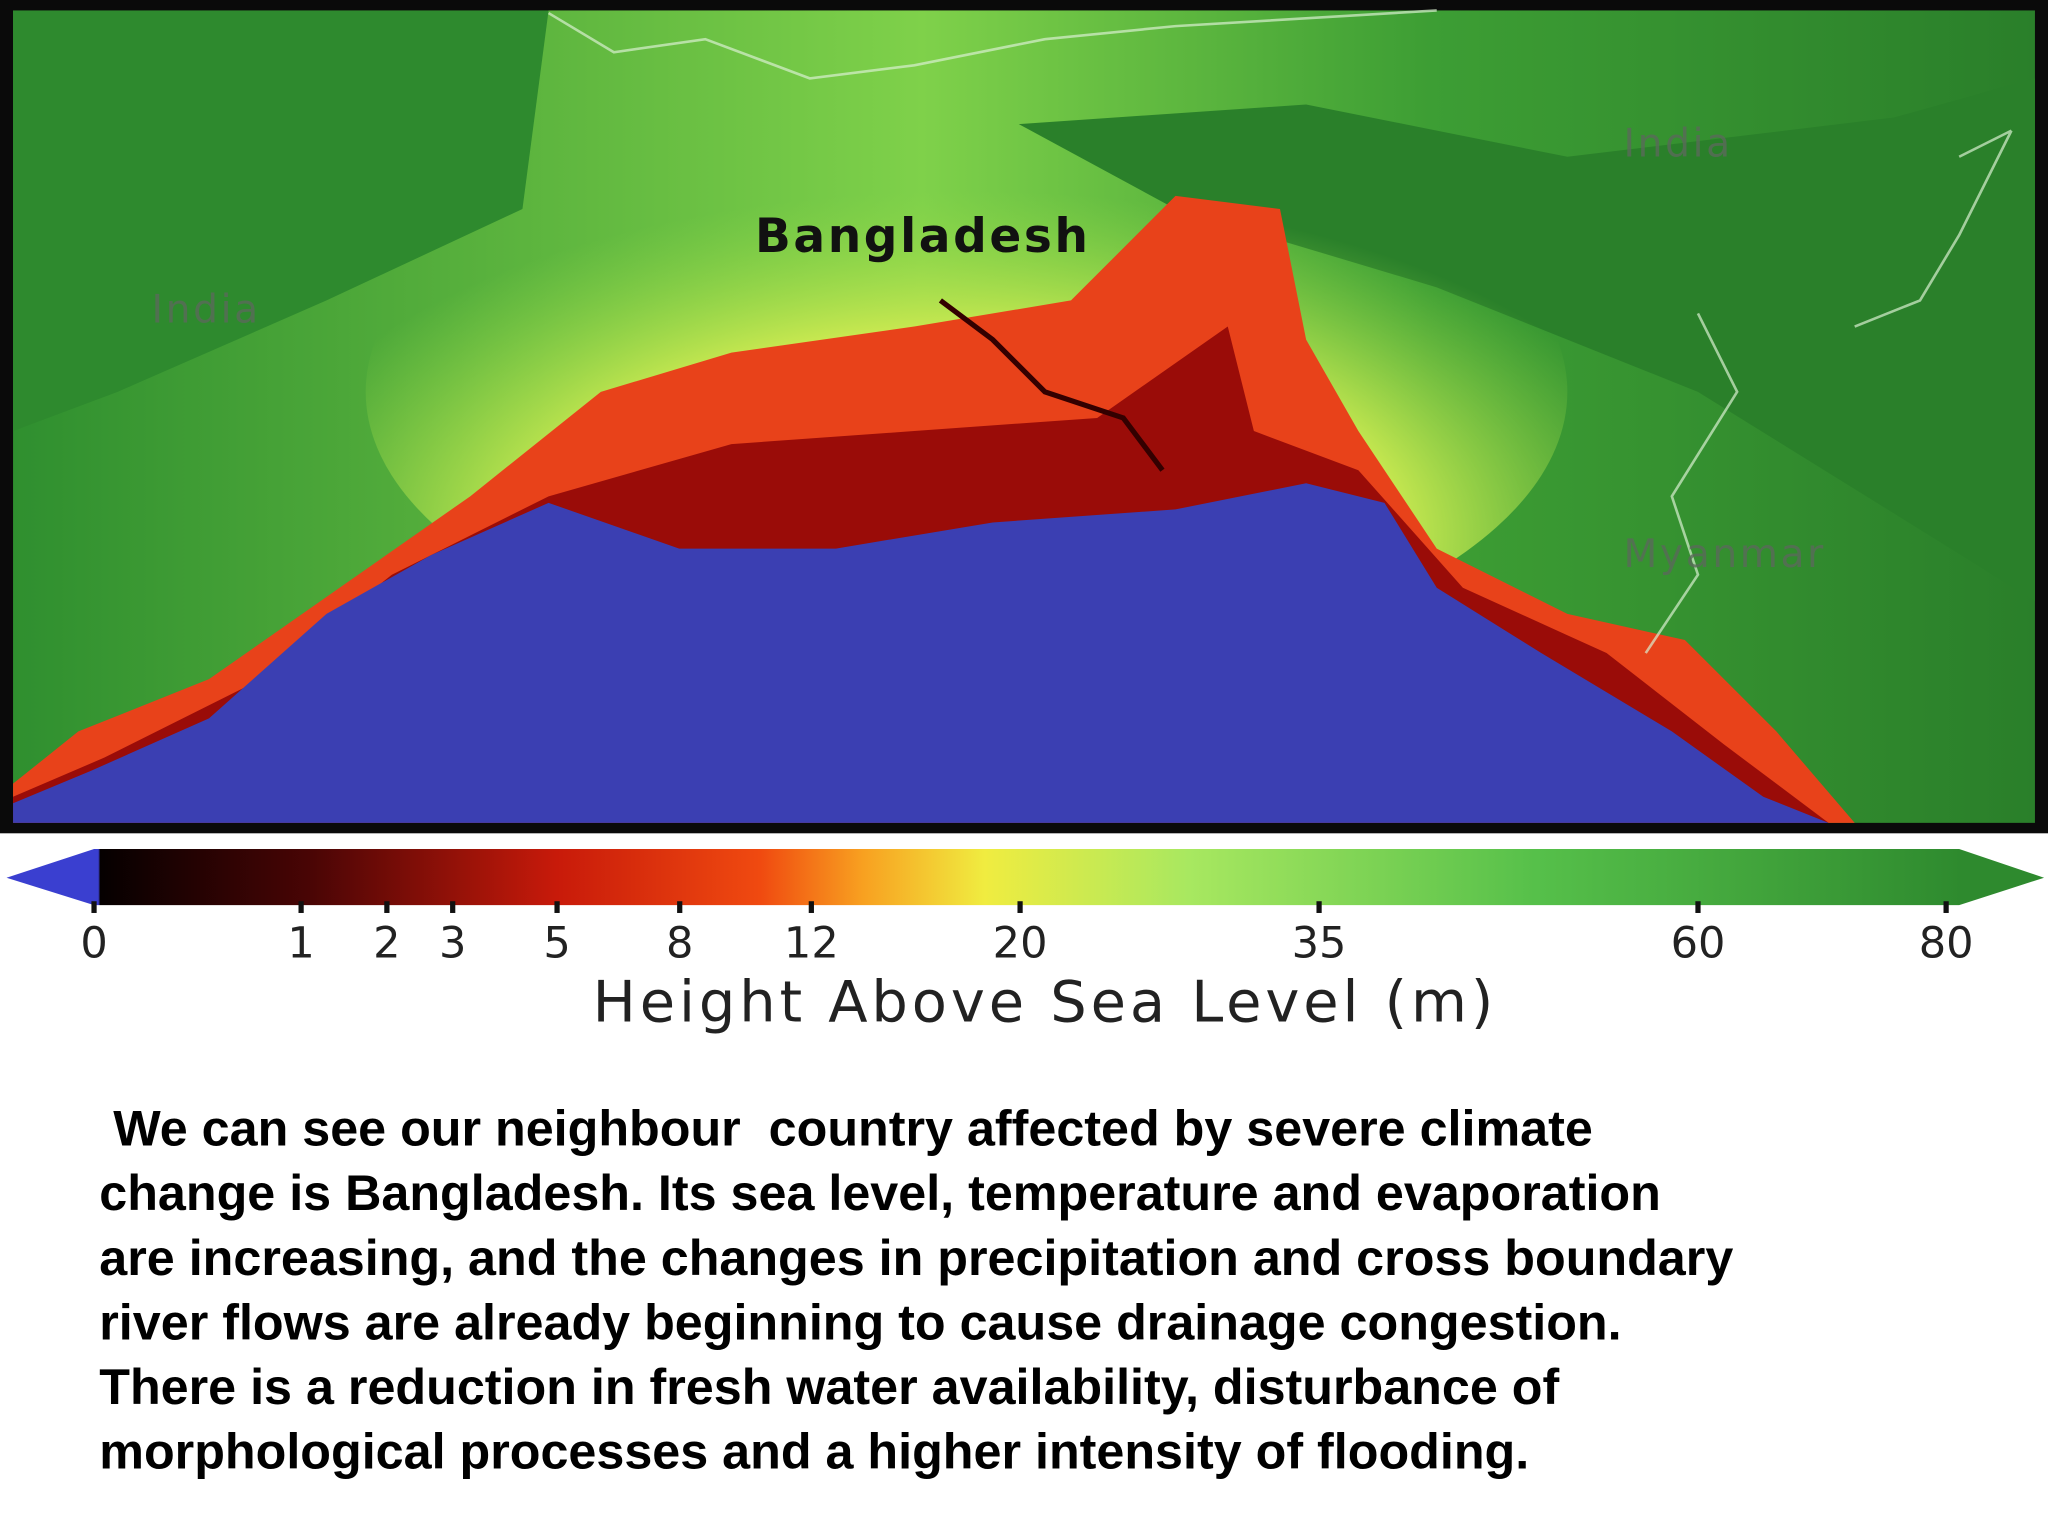 This screenshot has height=1536, width=2048. What do you see at coordinates (1319, 943) in the screenshot?
I see `tick-label: 35` at bounding box center [1319, 943].